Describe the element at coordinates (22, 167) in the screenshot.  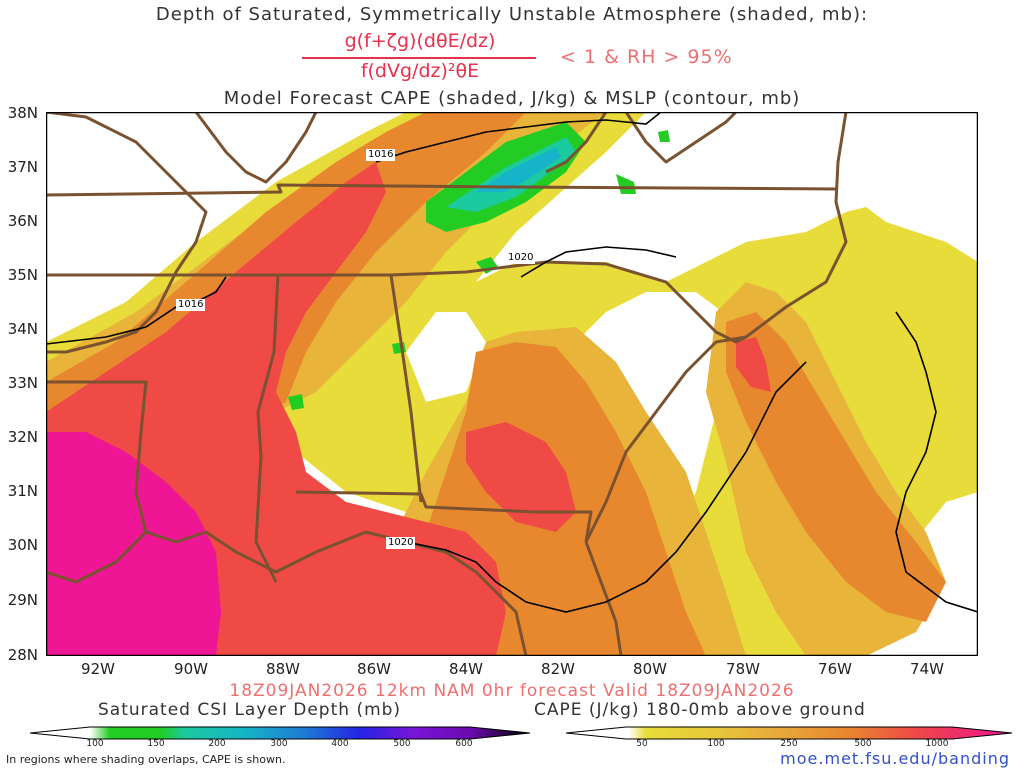
I see `lat-label: 37N` at that location.